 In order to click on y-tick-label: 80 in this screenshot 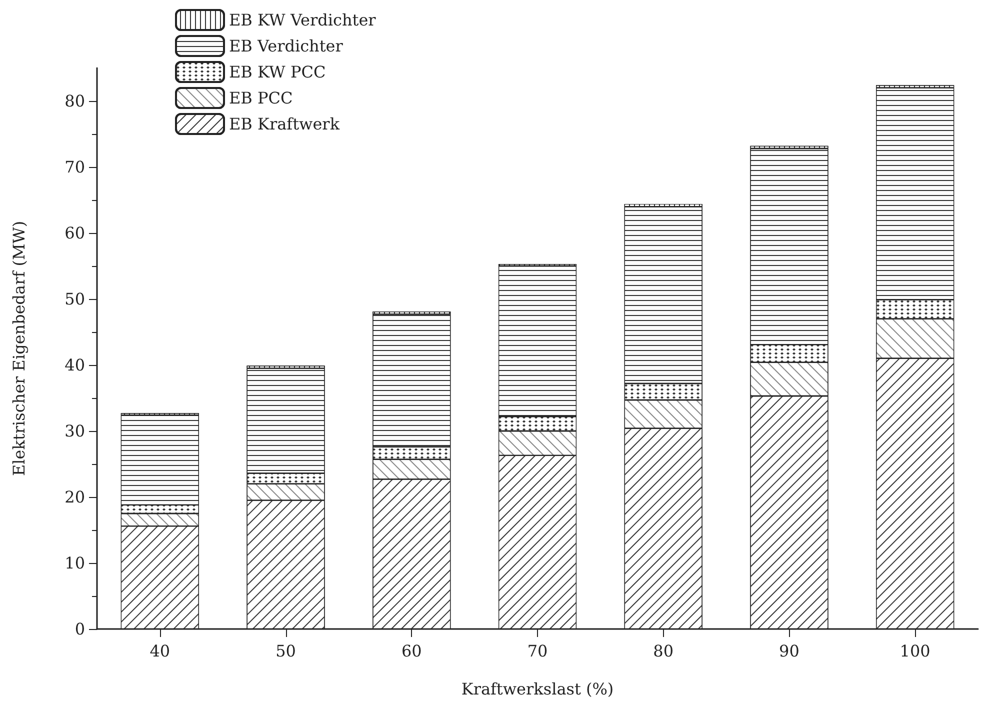, I will do `click(74, 101)`.